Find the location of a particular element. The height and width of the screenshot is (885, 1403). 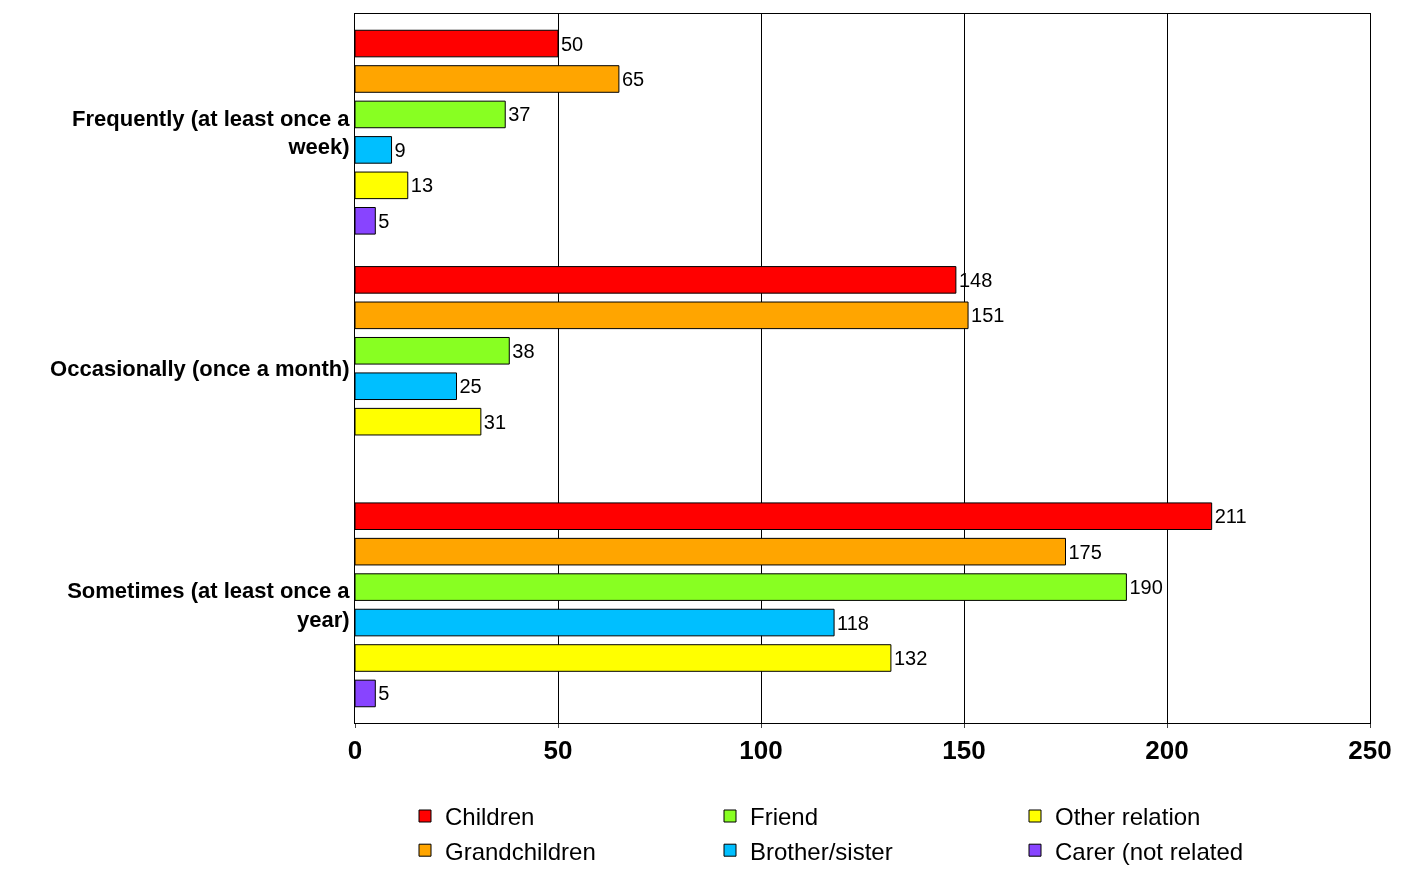

data-label: 31 is located at coordinates (495, 421).